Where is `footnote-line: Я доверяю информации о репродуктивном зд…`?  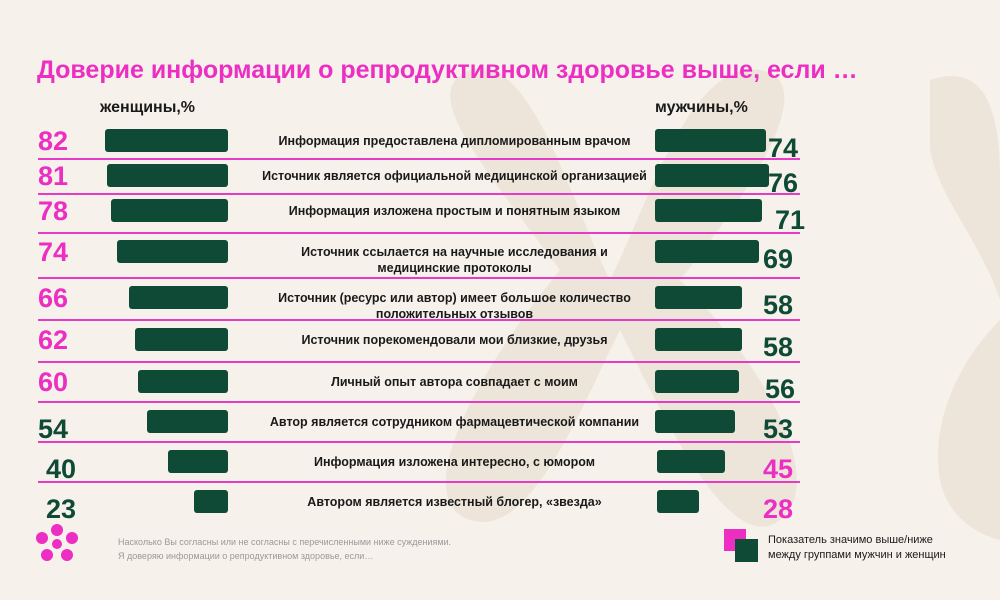 footnote-line: Я доверяю информации о репродуктивном зд… is located at coordinates (246, 556).